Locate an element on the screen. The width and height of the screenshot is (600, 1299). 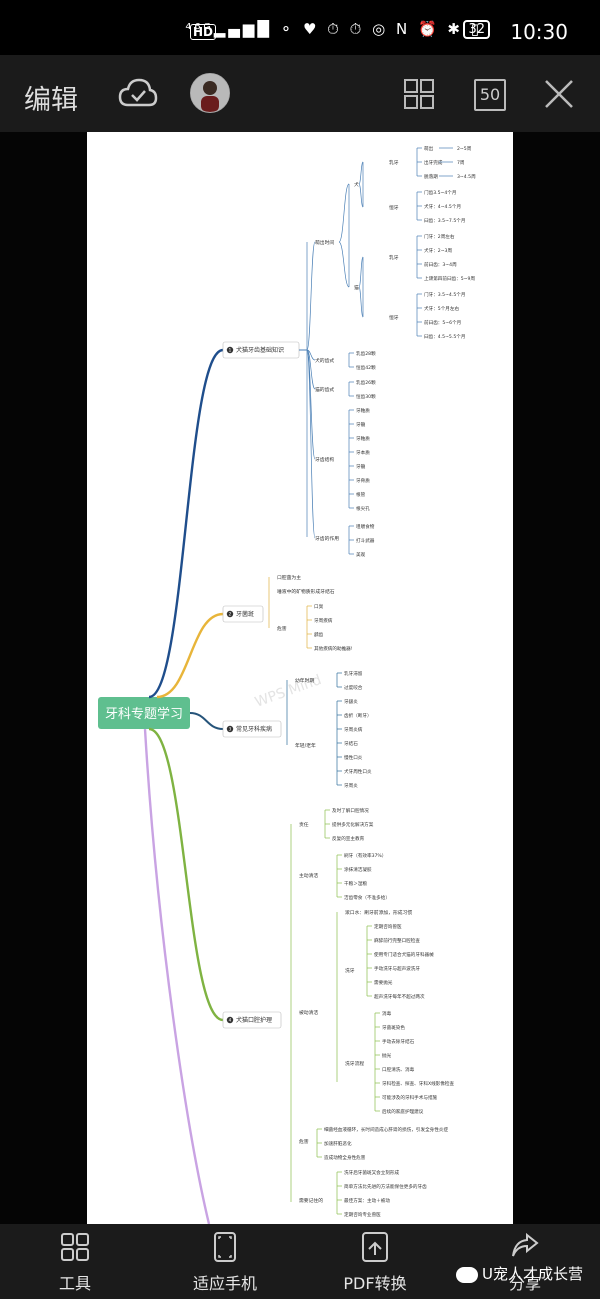
list-item-label: 加速肝脏恶化 is located at coordinates (338, 1143).